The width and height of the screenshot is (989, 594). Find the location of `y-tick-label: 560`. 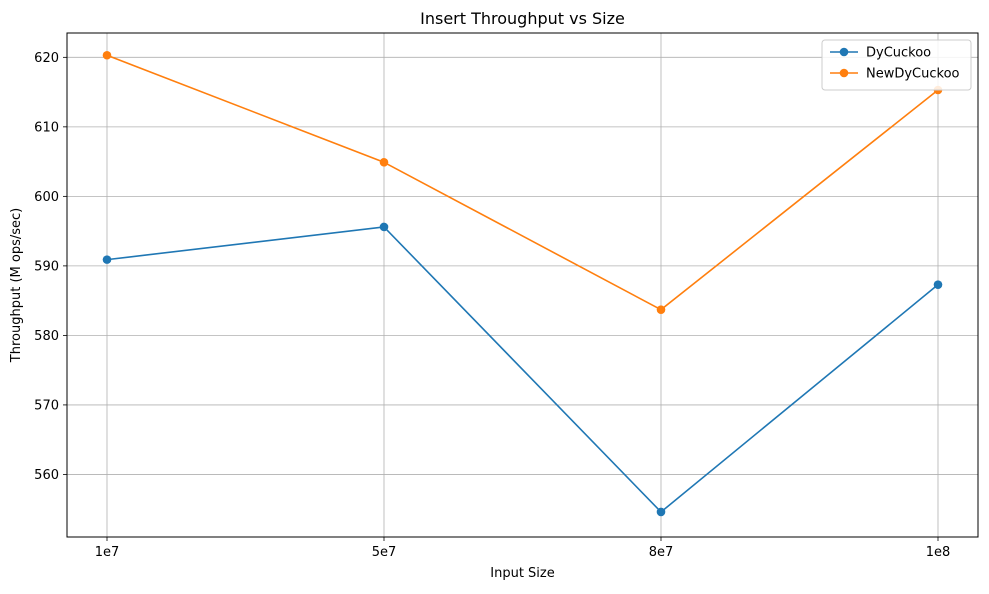

y-tick-label: 560 is located at coordinates (46, 475).